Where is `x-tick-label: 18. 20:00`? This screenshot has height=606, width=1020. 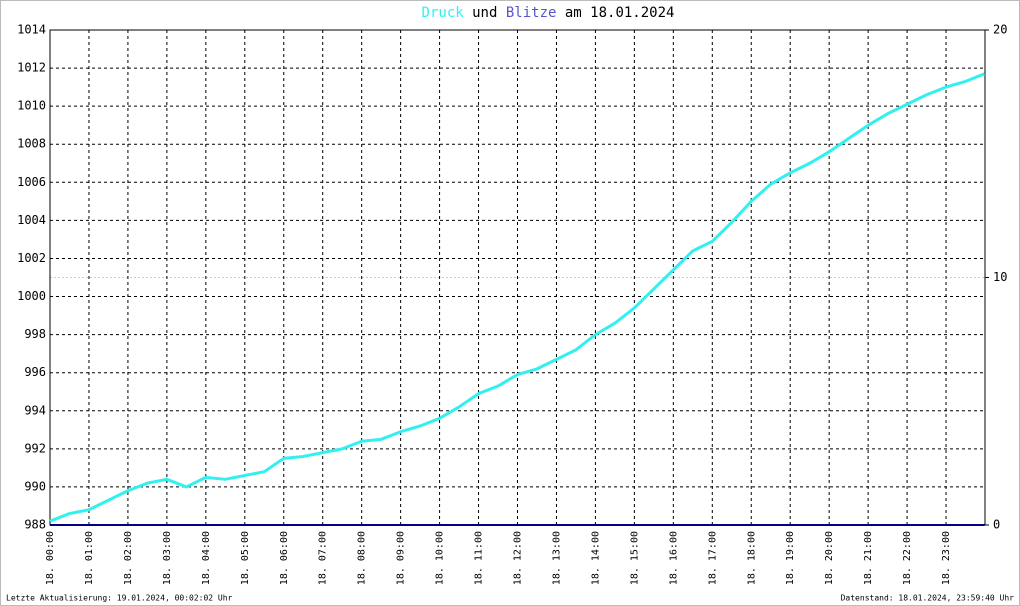
x-tick-label: 18. 20:00 is located at coordinates (829, 558).